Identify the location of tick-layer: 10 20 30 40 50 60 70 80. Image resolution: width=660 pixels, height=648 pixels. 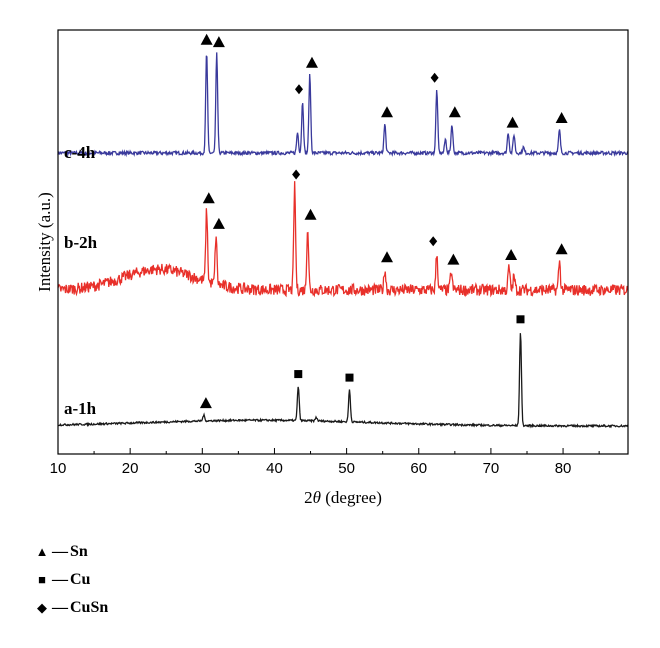
(325, 462).